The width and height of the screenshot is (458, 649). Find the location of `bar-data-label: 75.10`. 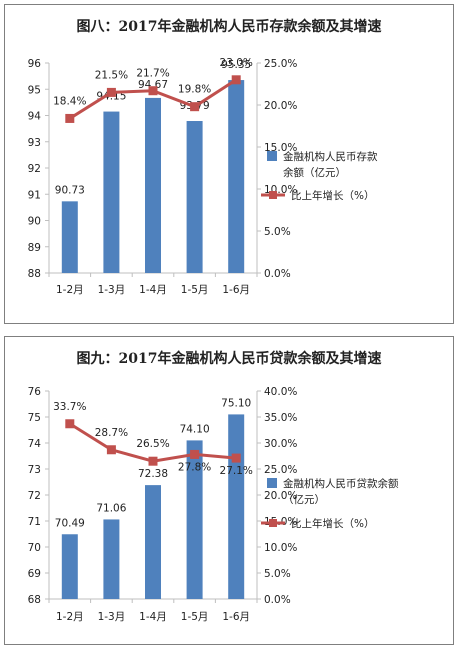

bar-data-label: 75.10 is located at coordinates (236, 403).